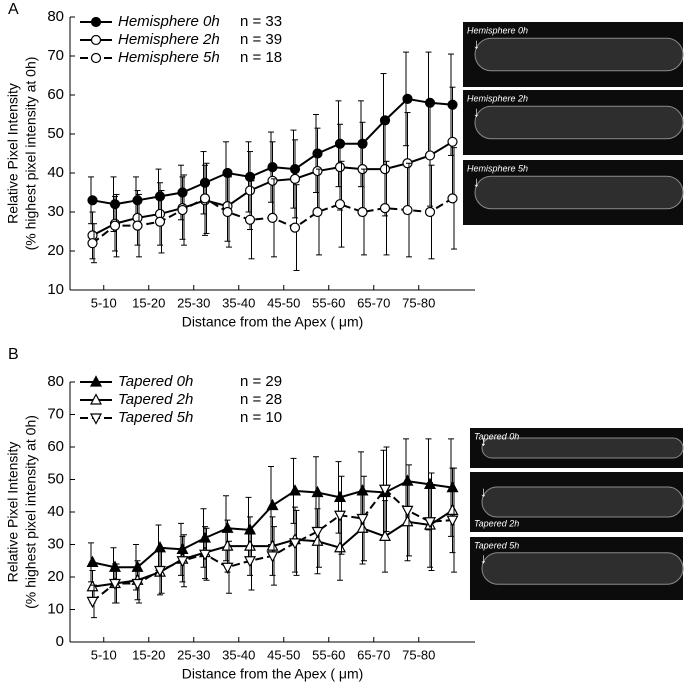  What do you see at coordinates (418, 302) in the screenshot?
I see `x-tick-label: 75-80` at bounding box center [418, 302].